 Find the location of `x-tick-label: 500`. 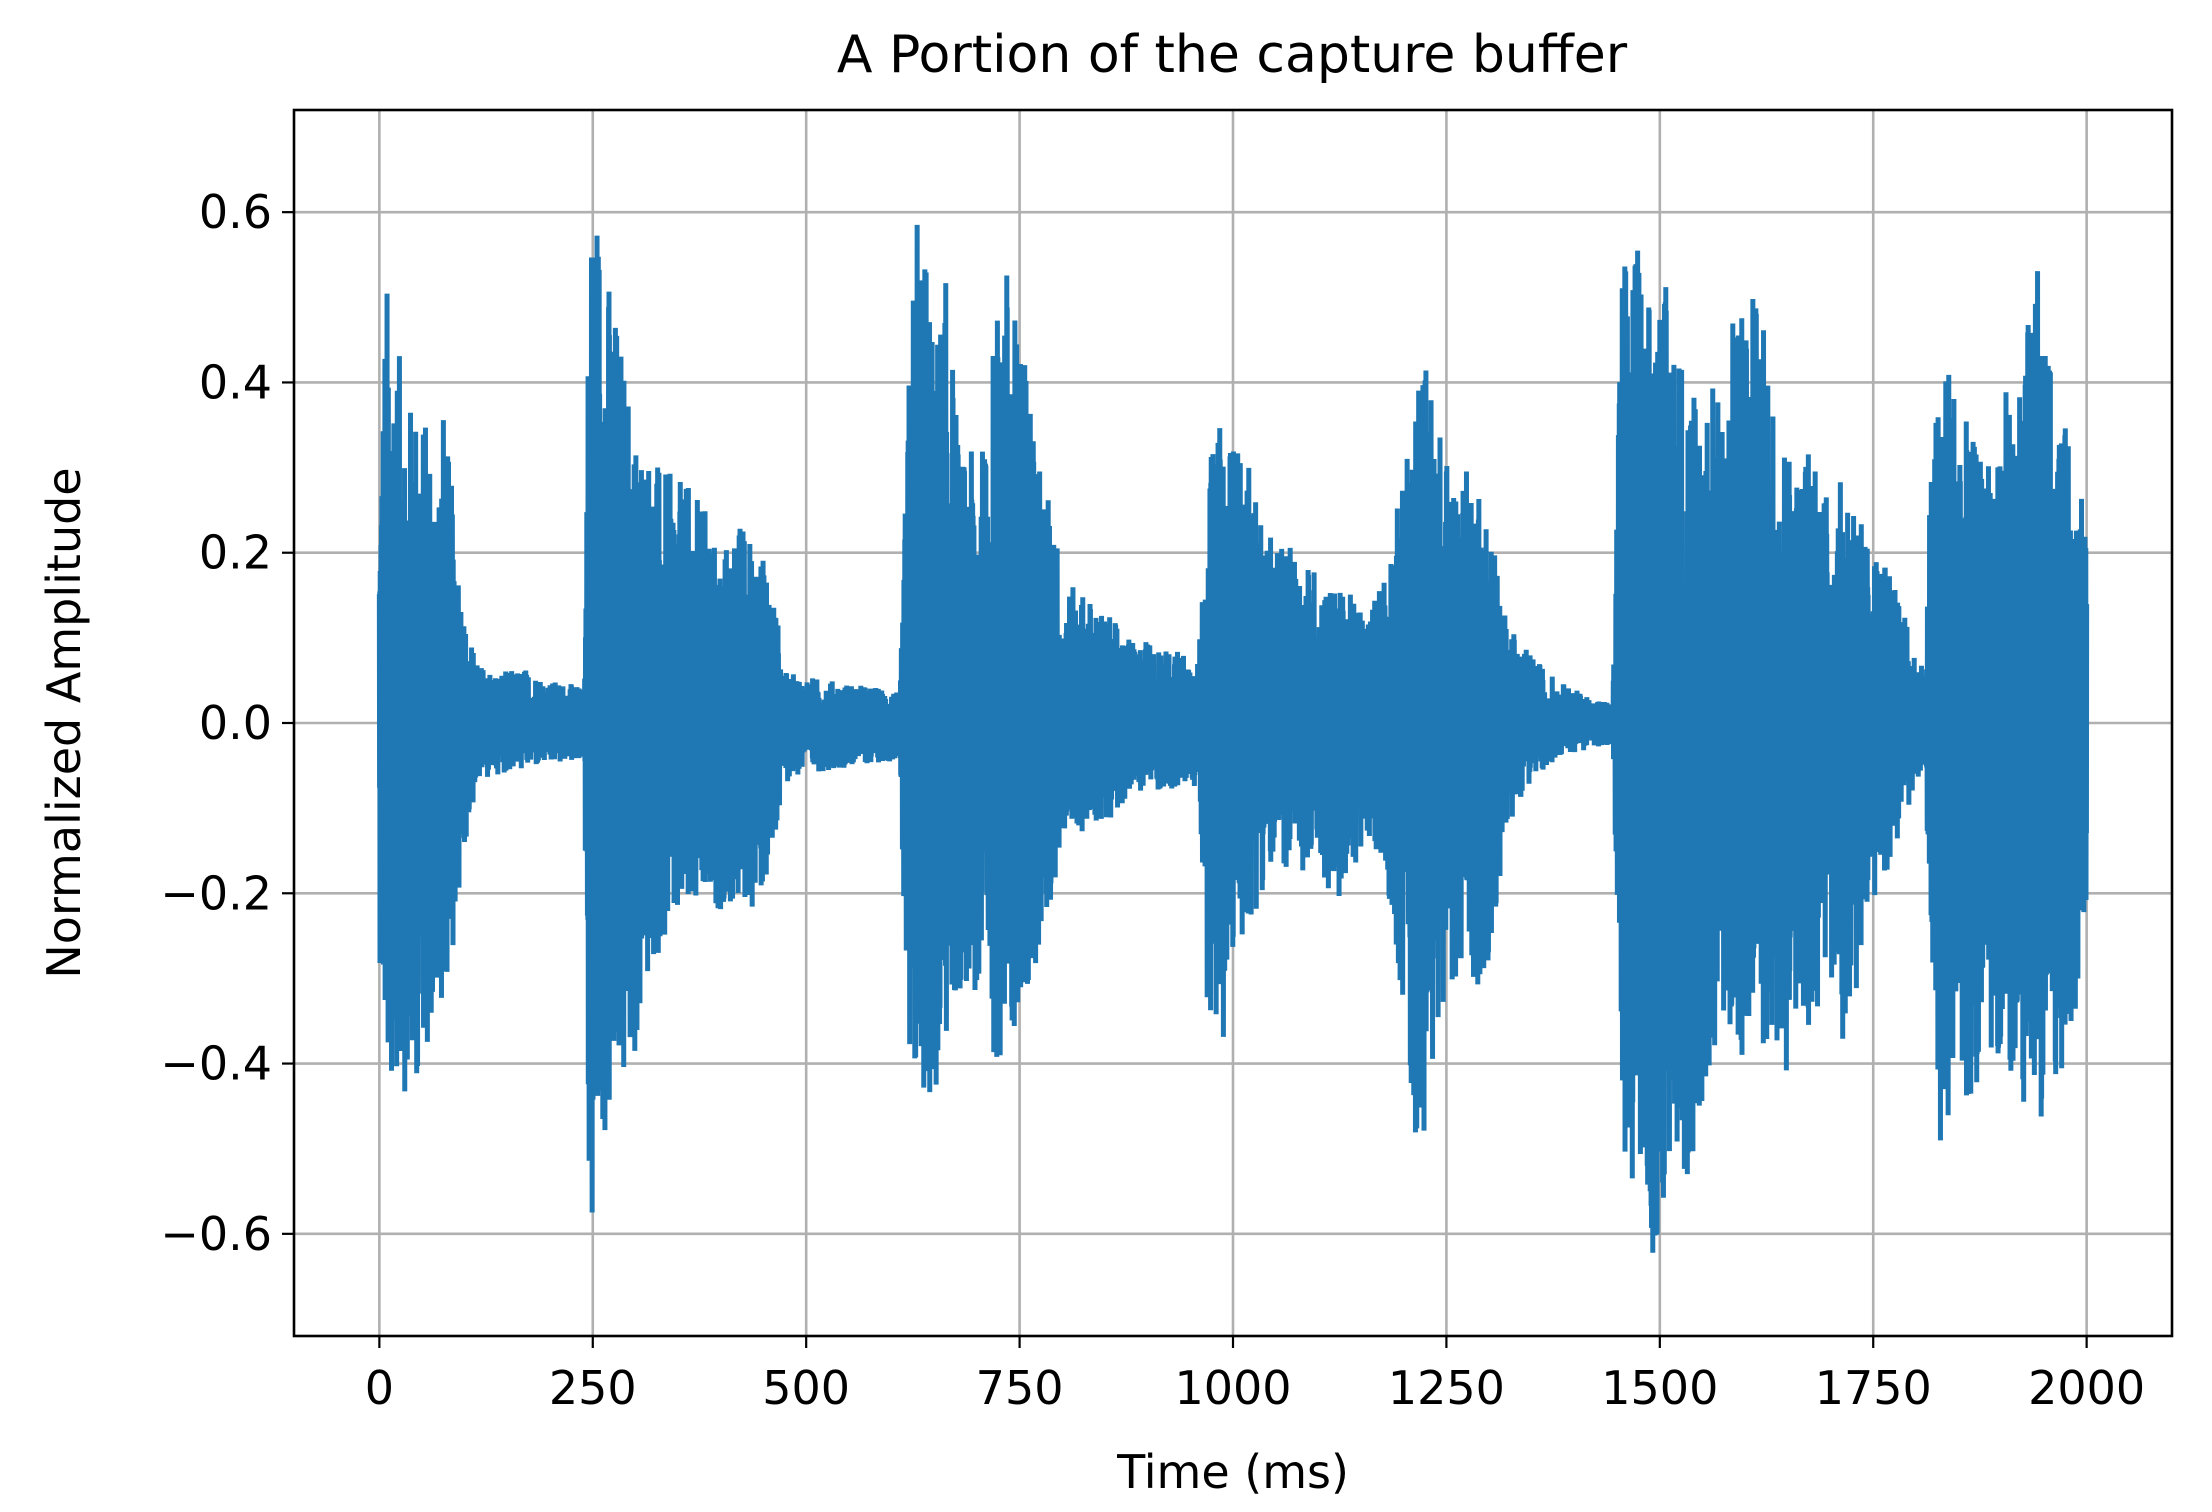

x-tick-label: 500 is located at coordinates (806, 1388).